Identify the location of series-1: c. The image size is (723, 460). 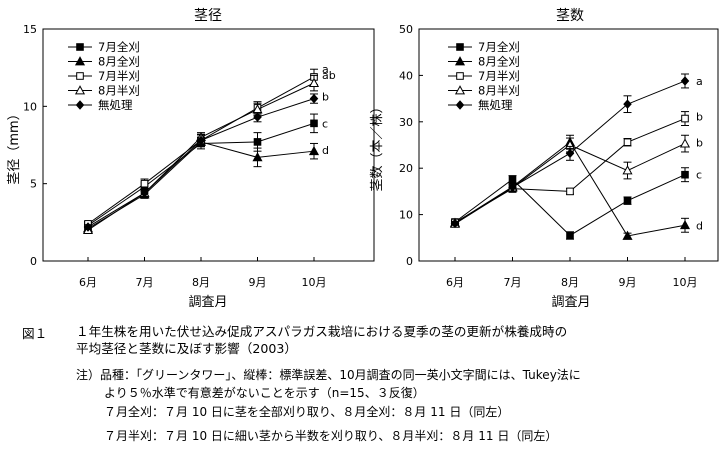
(576, 203).